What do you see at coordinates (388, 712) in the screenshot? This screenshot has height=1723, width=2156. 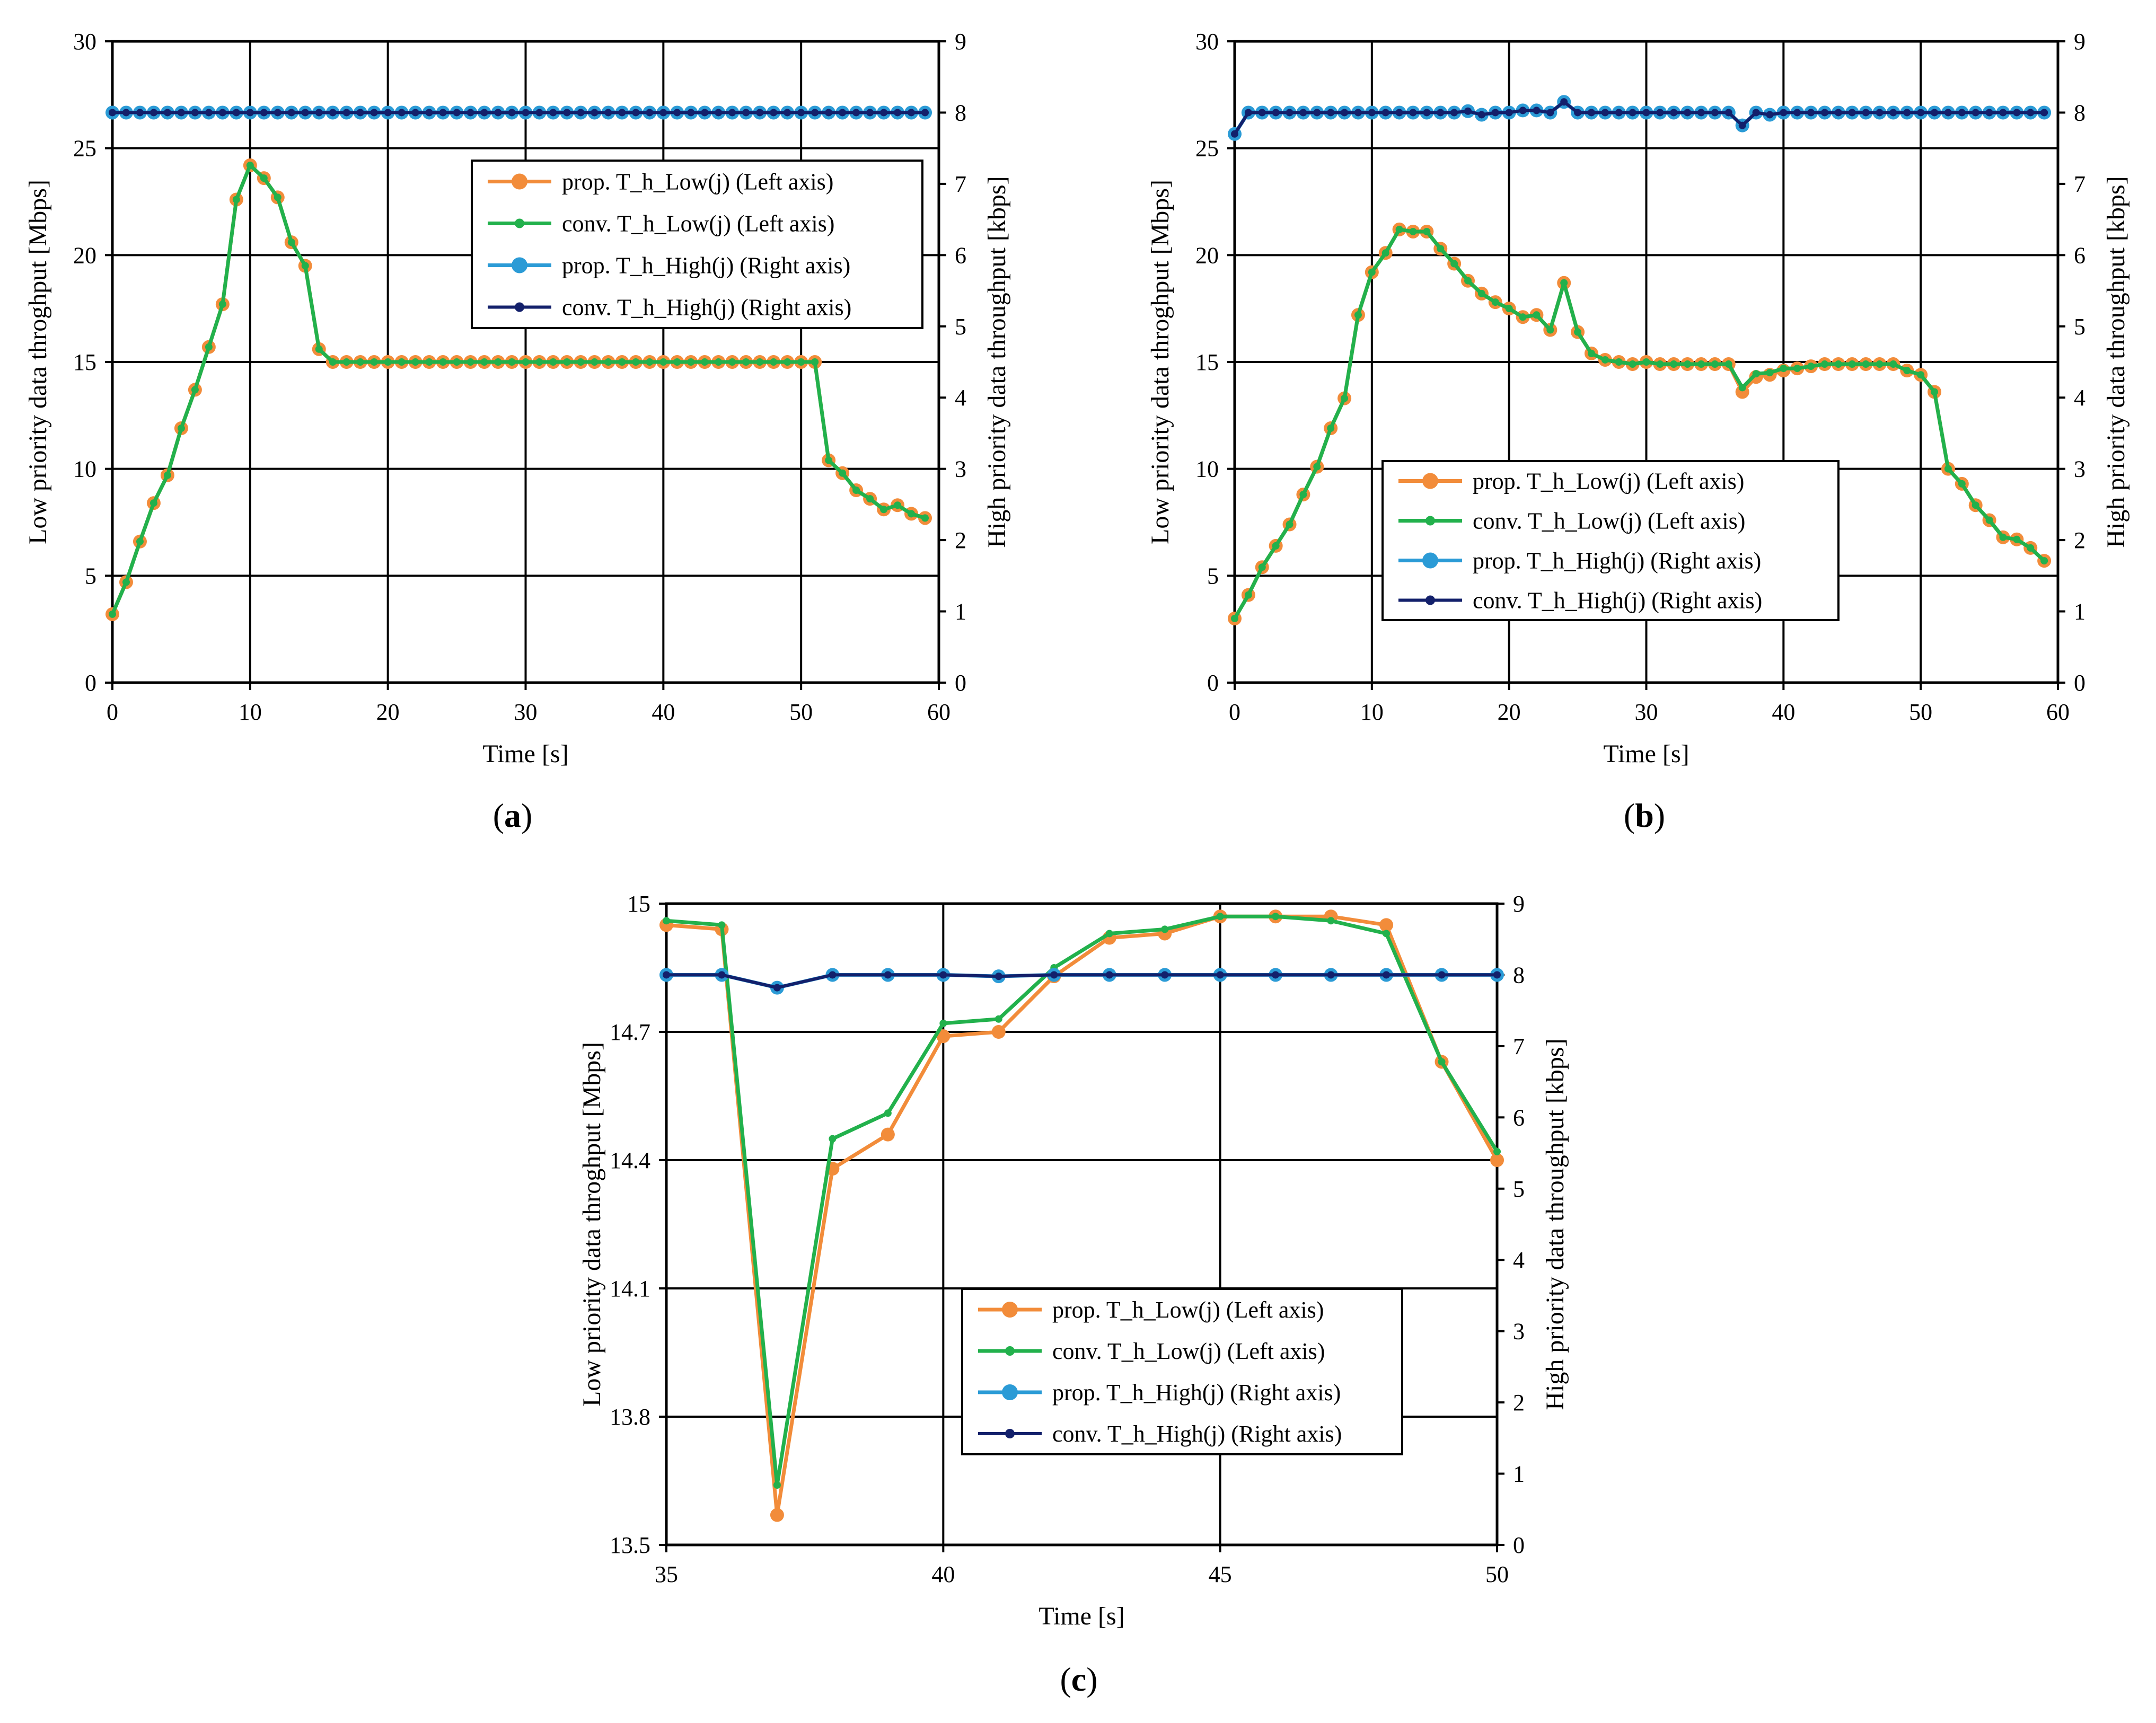 I see `x-tick-label: 20` at bounding box center [388, 712].